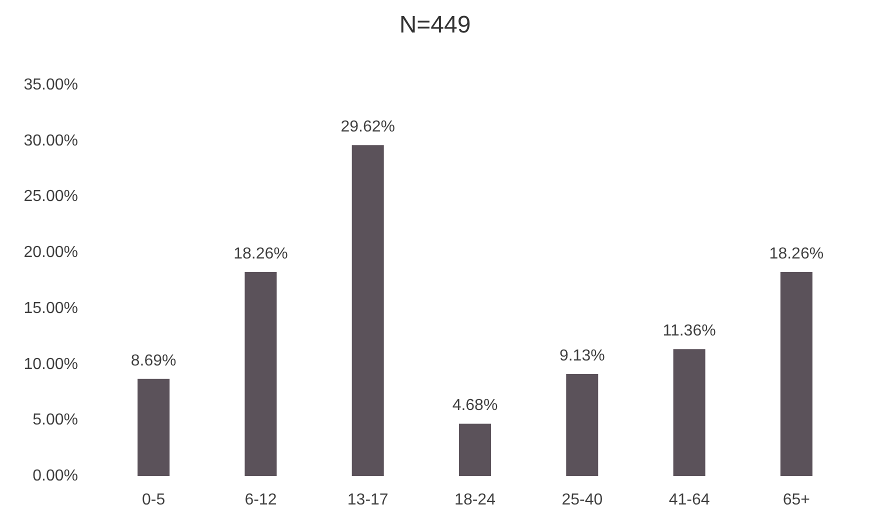  Describe the element at coordinates (153, 361) in the screenshot. I see `data-label: 8.69%` at that location.